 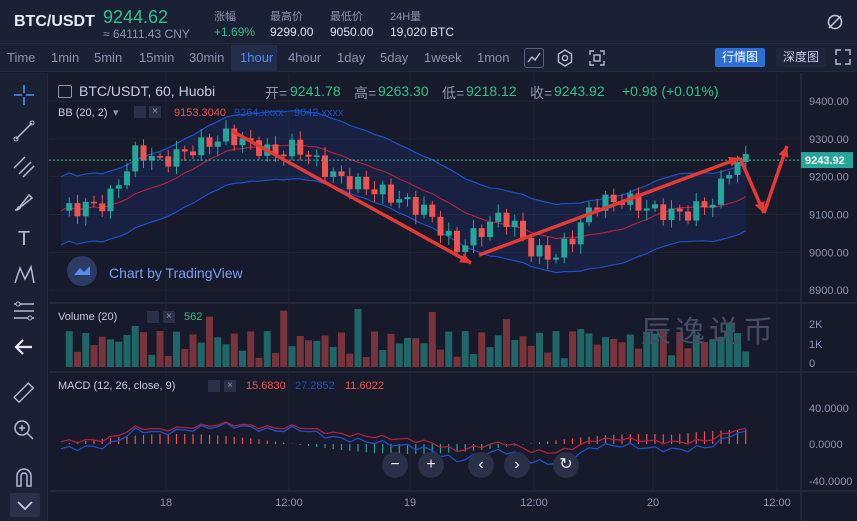 I want to click on annotation-arrow-head, so click(x=734, y=161).